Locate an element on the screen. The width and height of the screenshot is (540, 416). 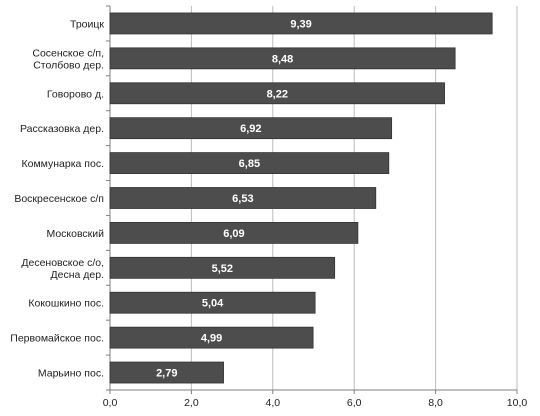
category-label: Десеновское с/о, is located at coordinates (62, 263).